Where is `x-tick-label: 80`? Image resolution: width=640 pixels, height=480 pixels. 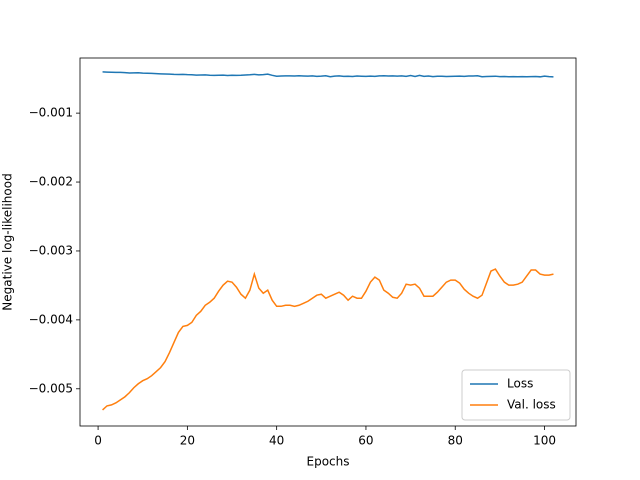 x-tick-label: 80 is located at coordinates (455, 441).